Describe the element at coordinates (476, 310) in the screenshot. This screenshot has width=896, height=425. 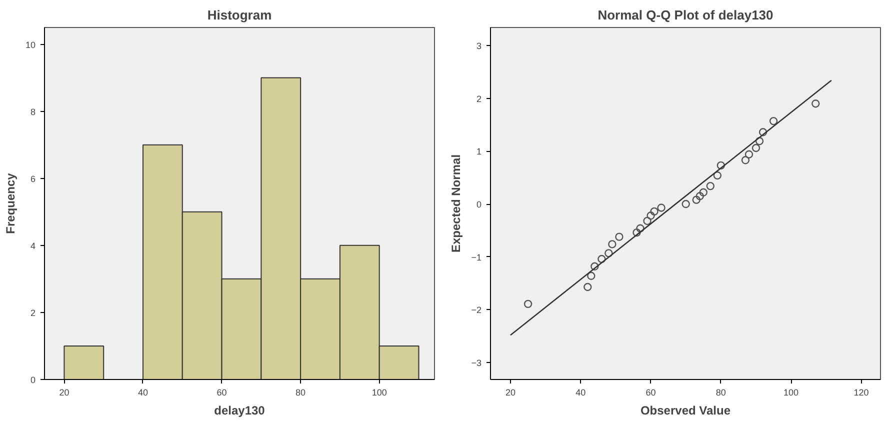
I see `y-tick-label: −2` at that location.